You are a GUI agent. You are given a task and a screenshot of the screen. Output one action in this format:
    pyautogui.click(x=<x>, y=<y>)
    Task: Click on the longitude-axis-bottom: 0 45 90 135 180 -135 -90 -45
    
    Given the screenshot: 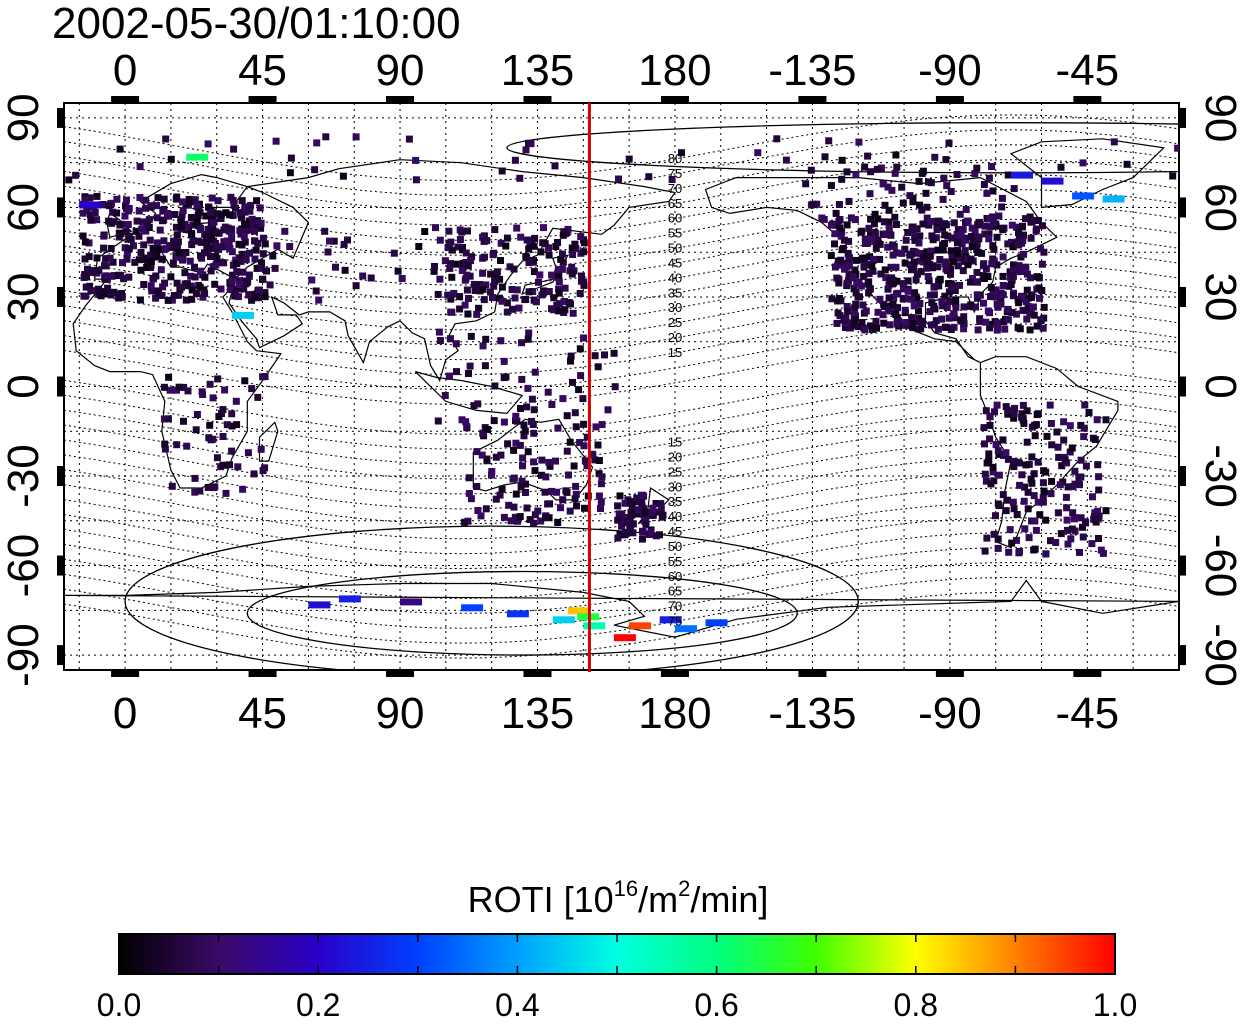 What is the action you would take?
    pyautogui.click(x=616, y=713)
    